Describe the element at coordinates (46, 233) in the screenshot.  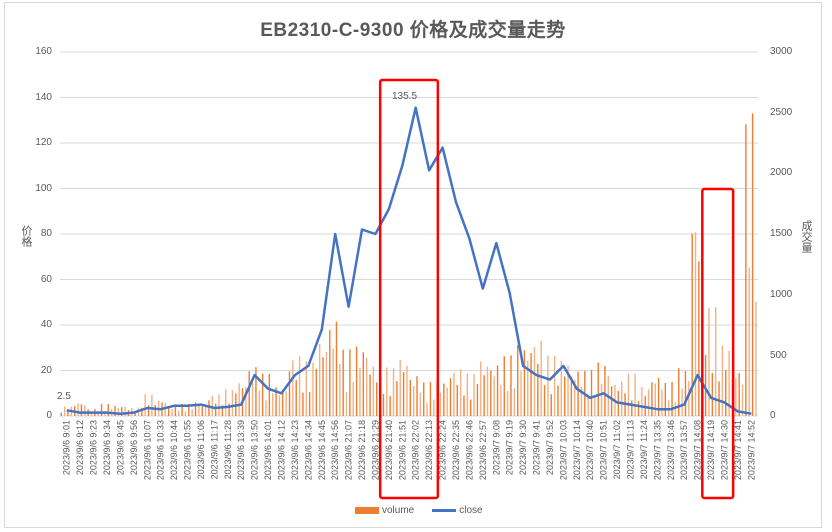
I see `left-tick-80: 80` at that location.